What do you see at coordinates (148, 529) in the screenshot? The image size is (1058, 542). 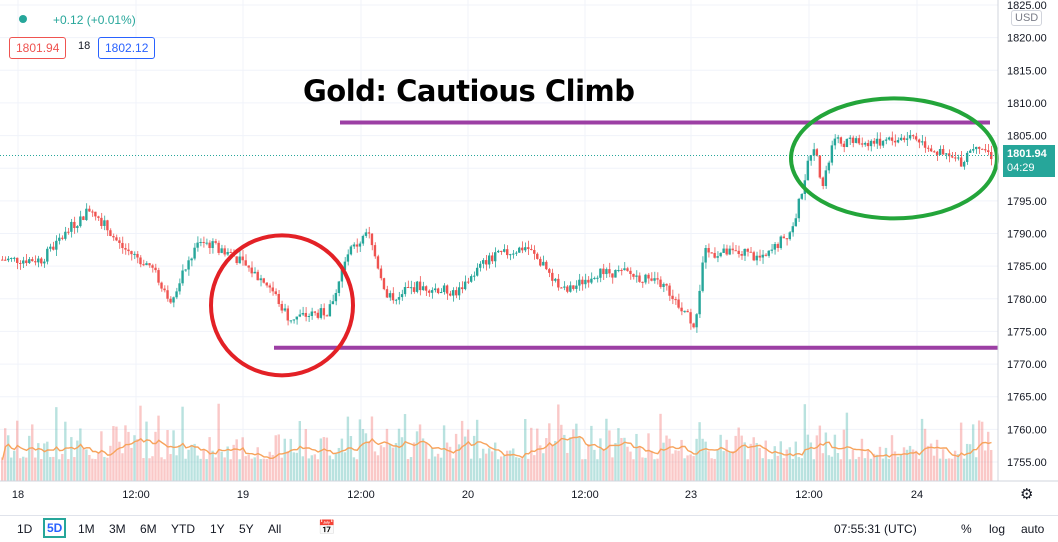 I see `timeframe-6m: 6M` at bounding box center [148, 529].